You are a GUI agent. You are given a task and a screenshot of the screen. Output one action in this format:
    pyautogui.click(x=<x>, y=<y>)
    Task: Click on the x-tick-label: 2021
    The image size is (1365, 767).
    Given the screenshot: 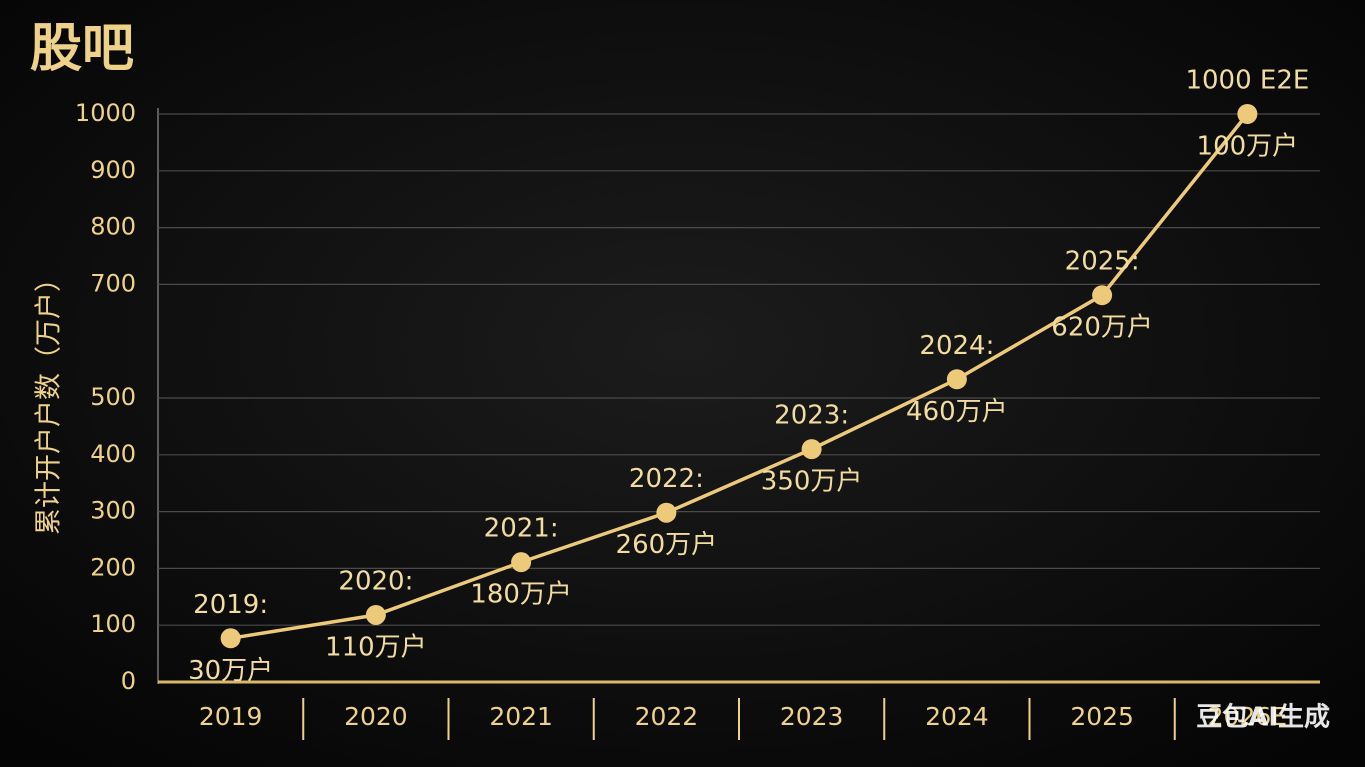 What is the action you would take?
    pyautogui.click(x=521, y=716)
    